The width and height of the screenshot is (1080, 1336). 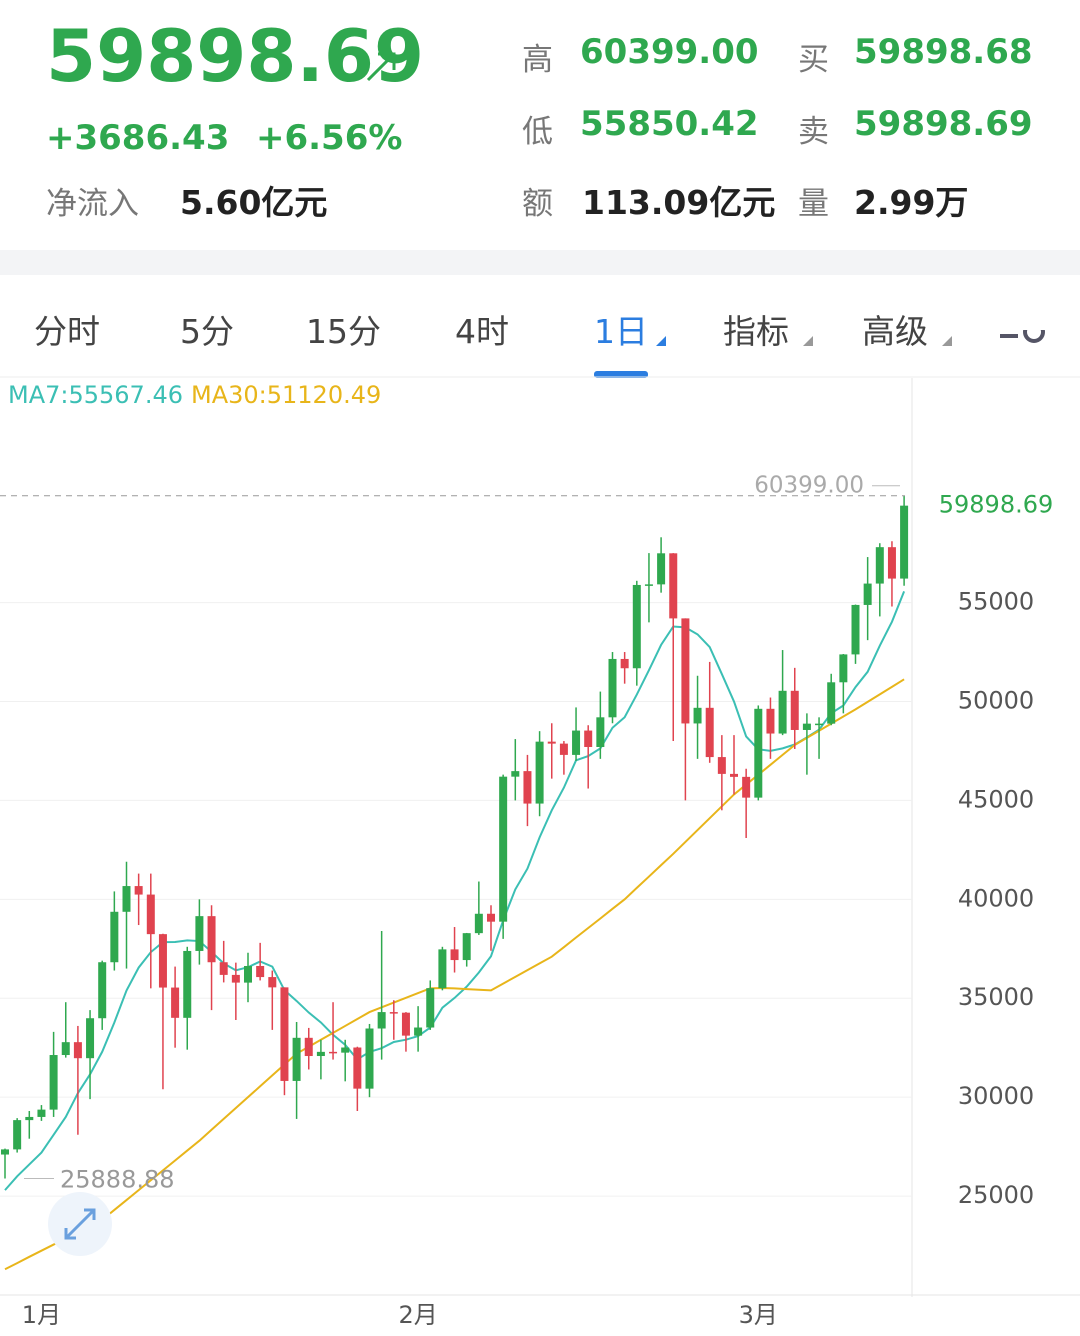 I want to click on stat-value: 55850.42, so click(x=669, y=124).